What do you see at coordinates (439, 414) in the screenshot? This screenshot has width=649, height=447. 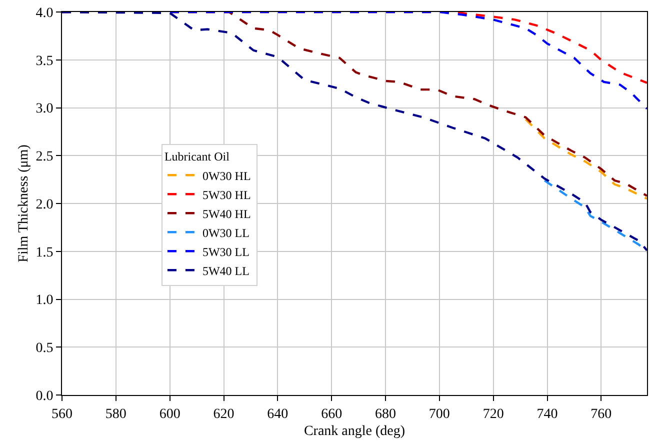 I see `x-tick-label: 700` at bounding box center [439, 414].